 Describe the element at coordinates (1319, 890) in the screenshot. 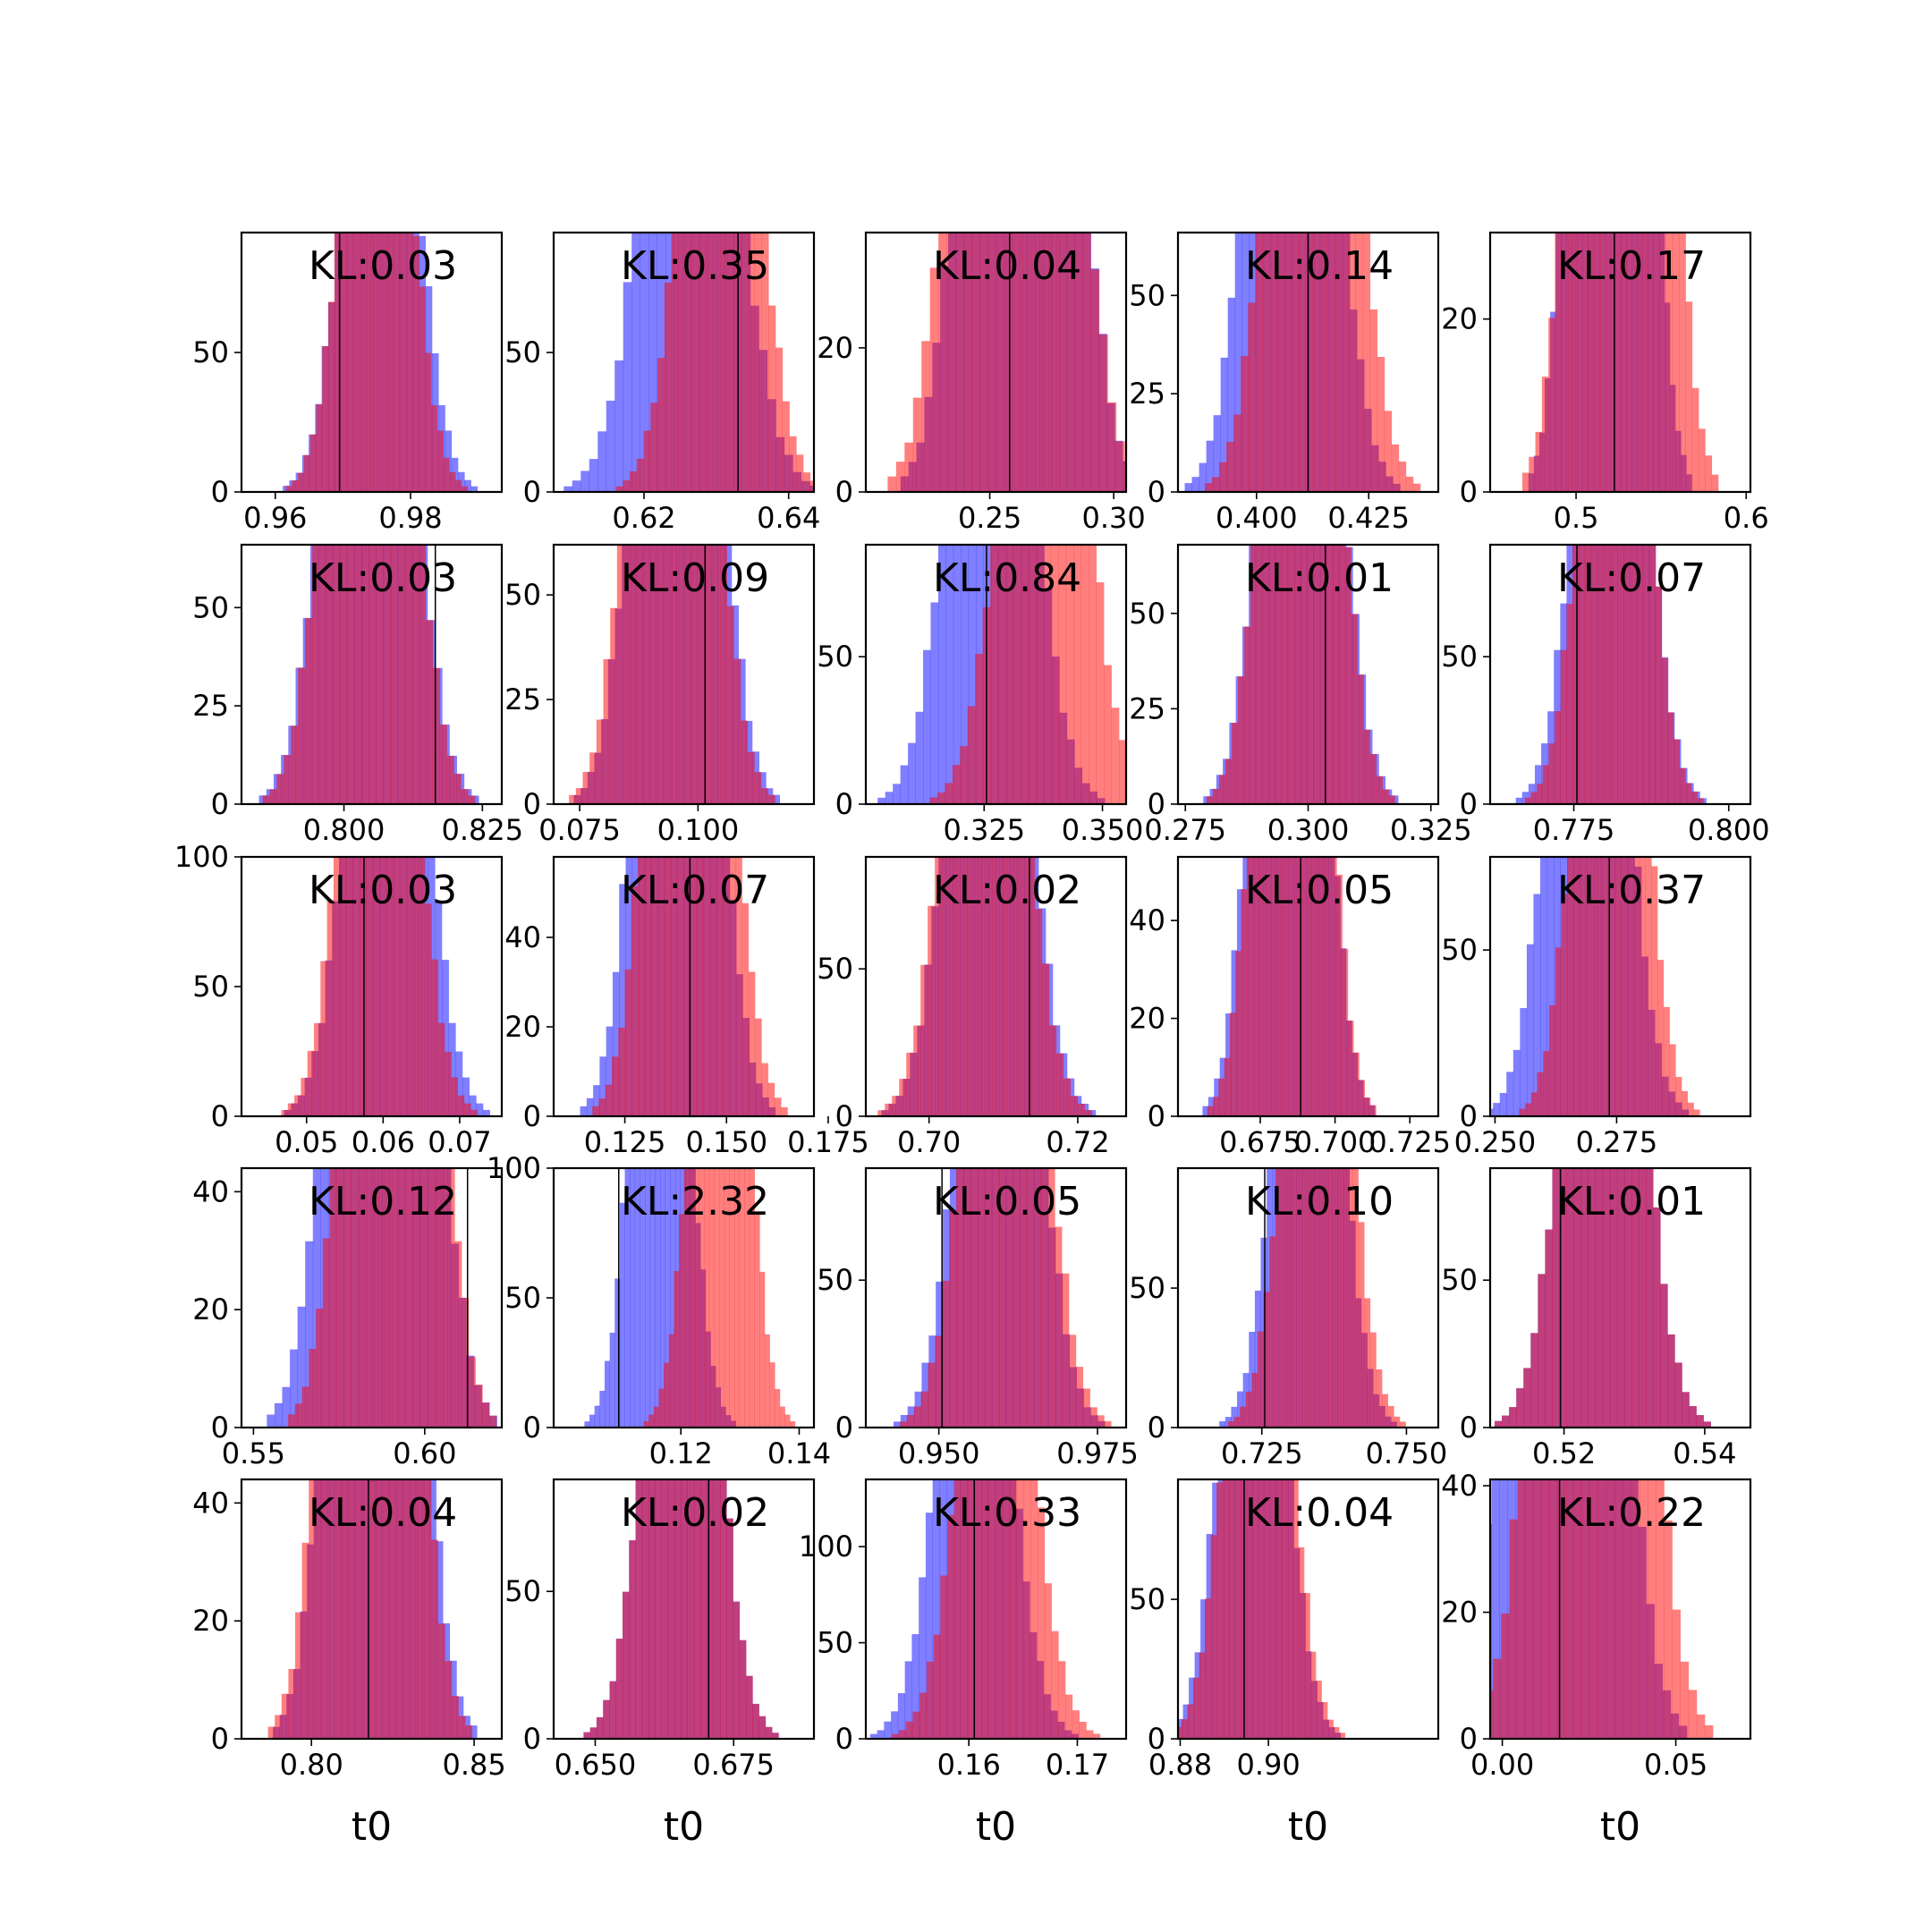

I see `kl-annotation: KL:0.05` at that location.